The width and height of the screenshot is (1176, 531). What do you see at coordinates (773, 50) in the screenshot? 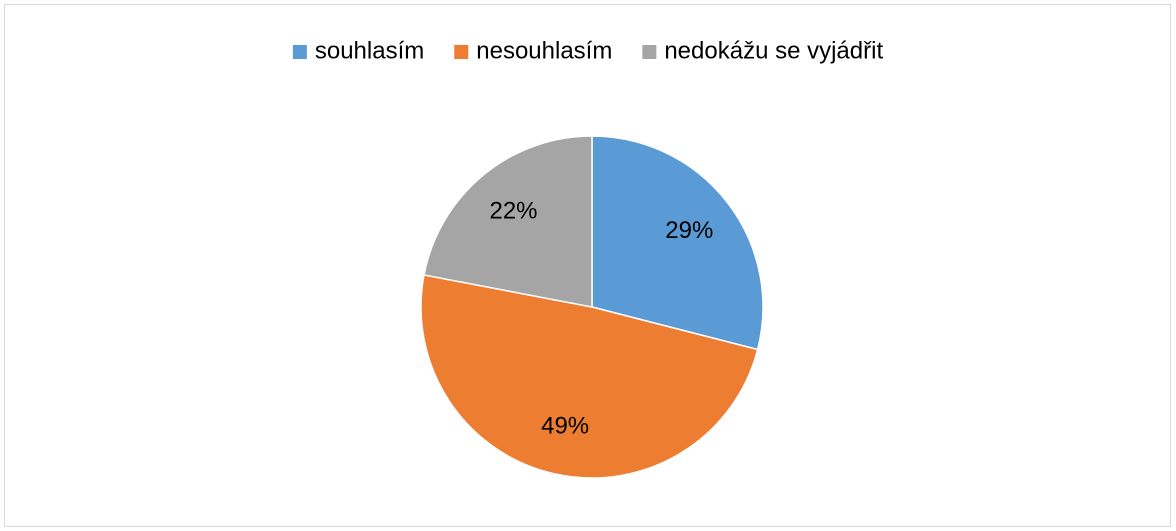
I see `legend-text: nedokážu se vyjádřit` at bounding box center [773, 50].